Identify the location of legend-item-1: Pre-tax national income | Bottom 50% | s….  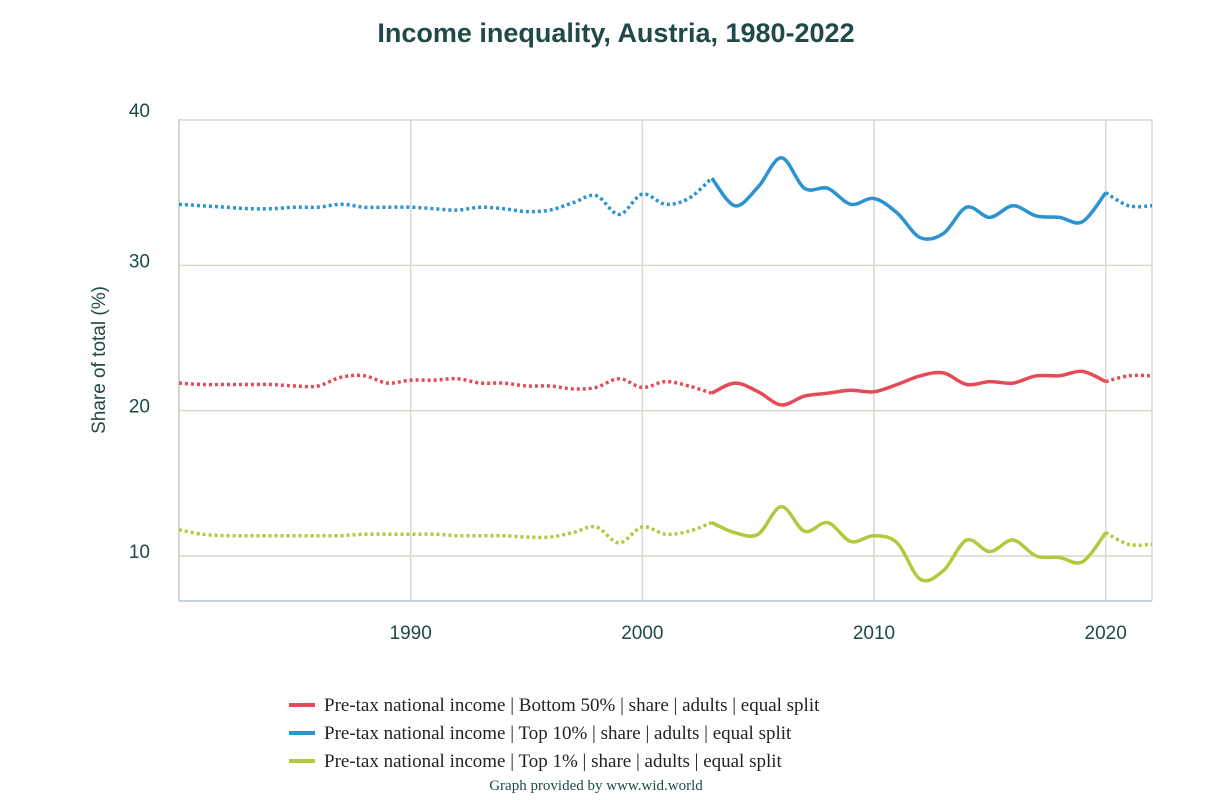
(554, 705).